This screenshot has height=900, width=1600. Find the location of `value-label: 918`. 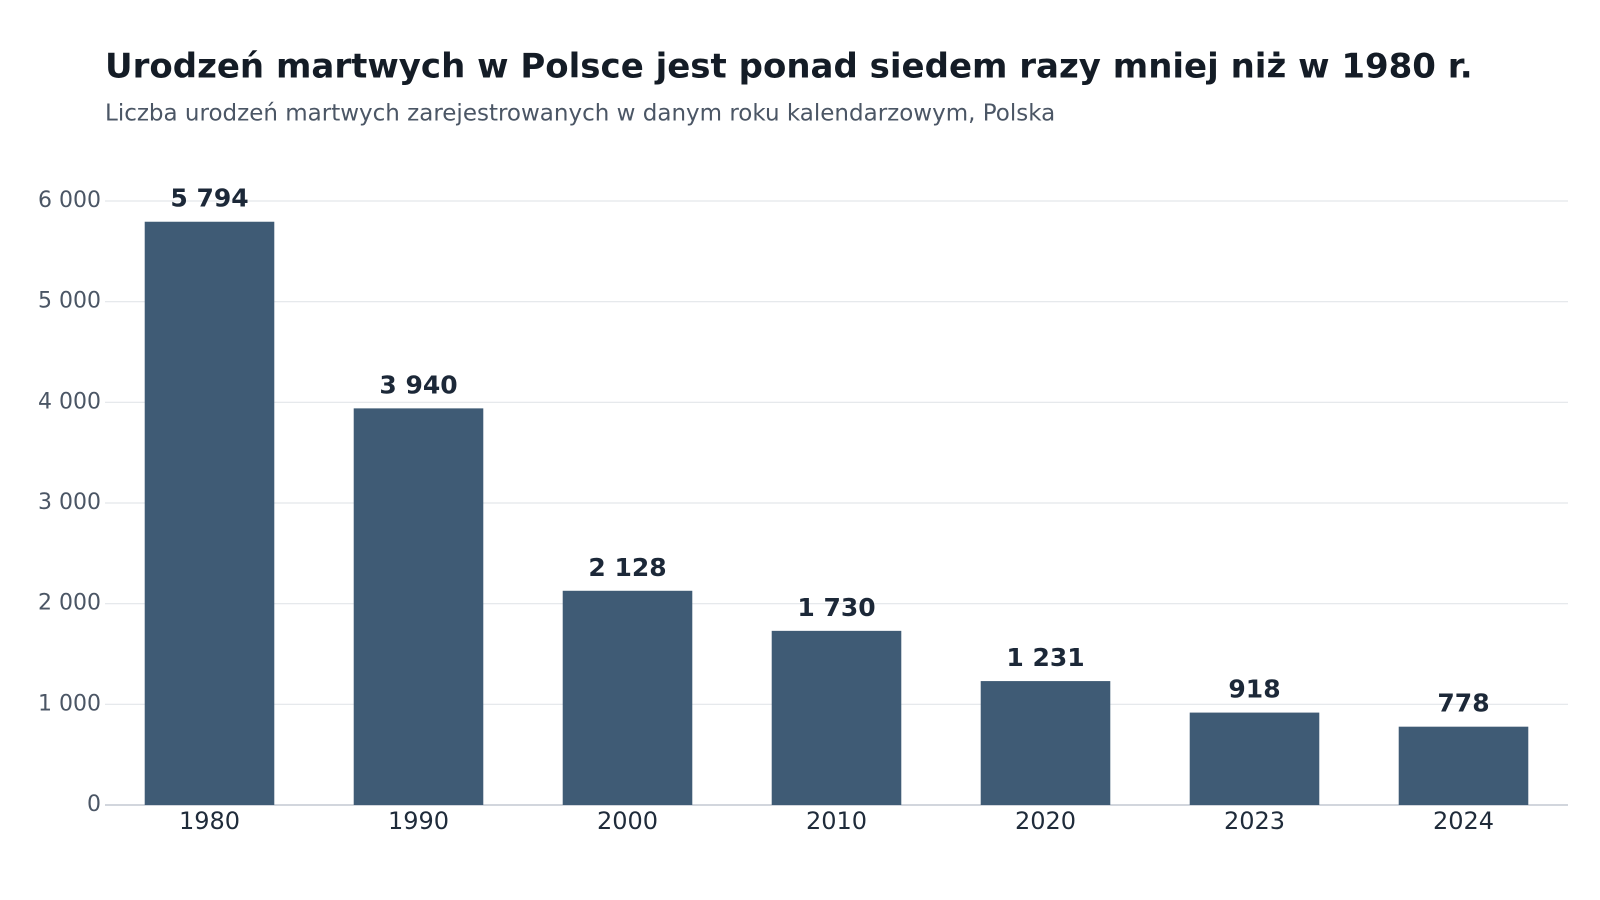

value-label: 918 is located at coordinates (1254, 689).